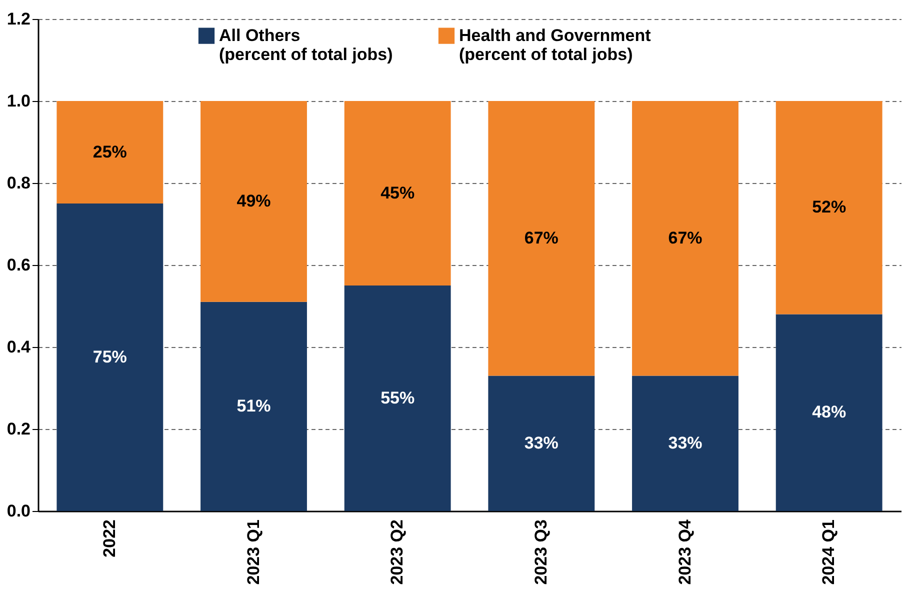  Describe the element at coordinates (253, 552) in the screenshot. I see `x-tick-label: 2023 Q1` at that location.